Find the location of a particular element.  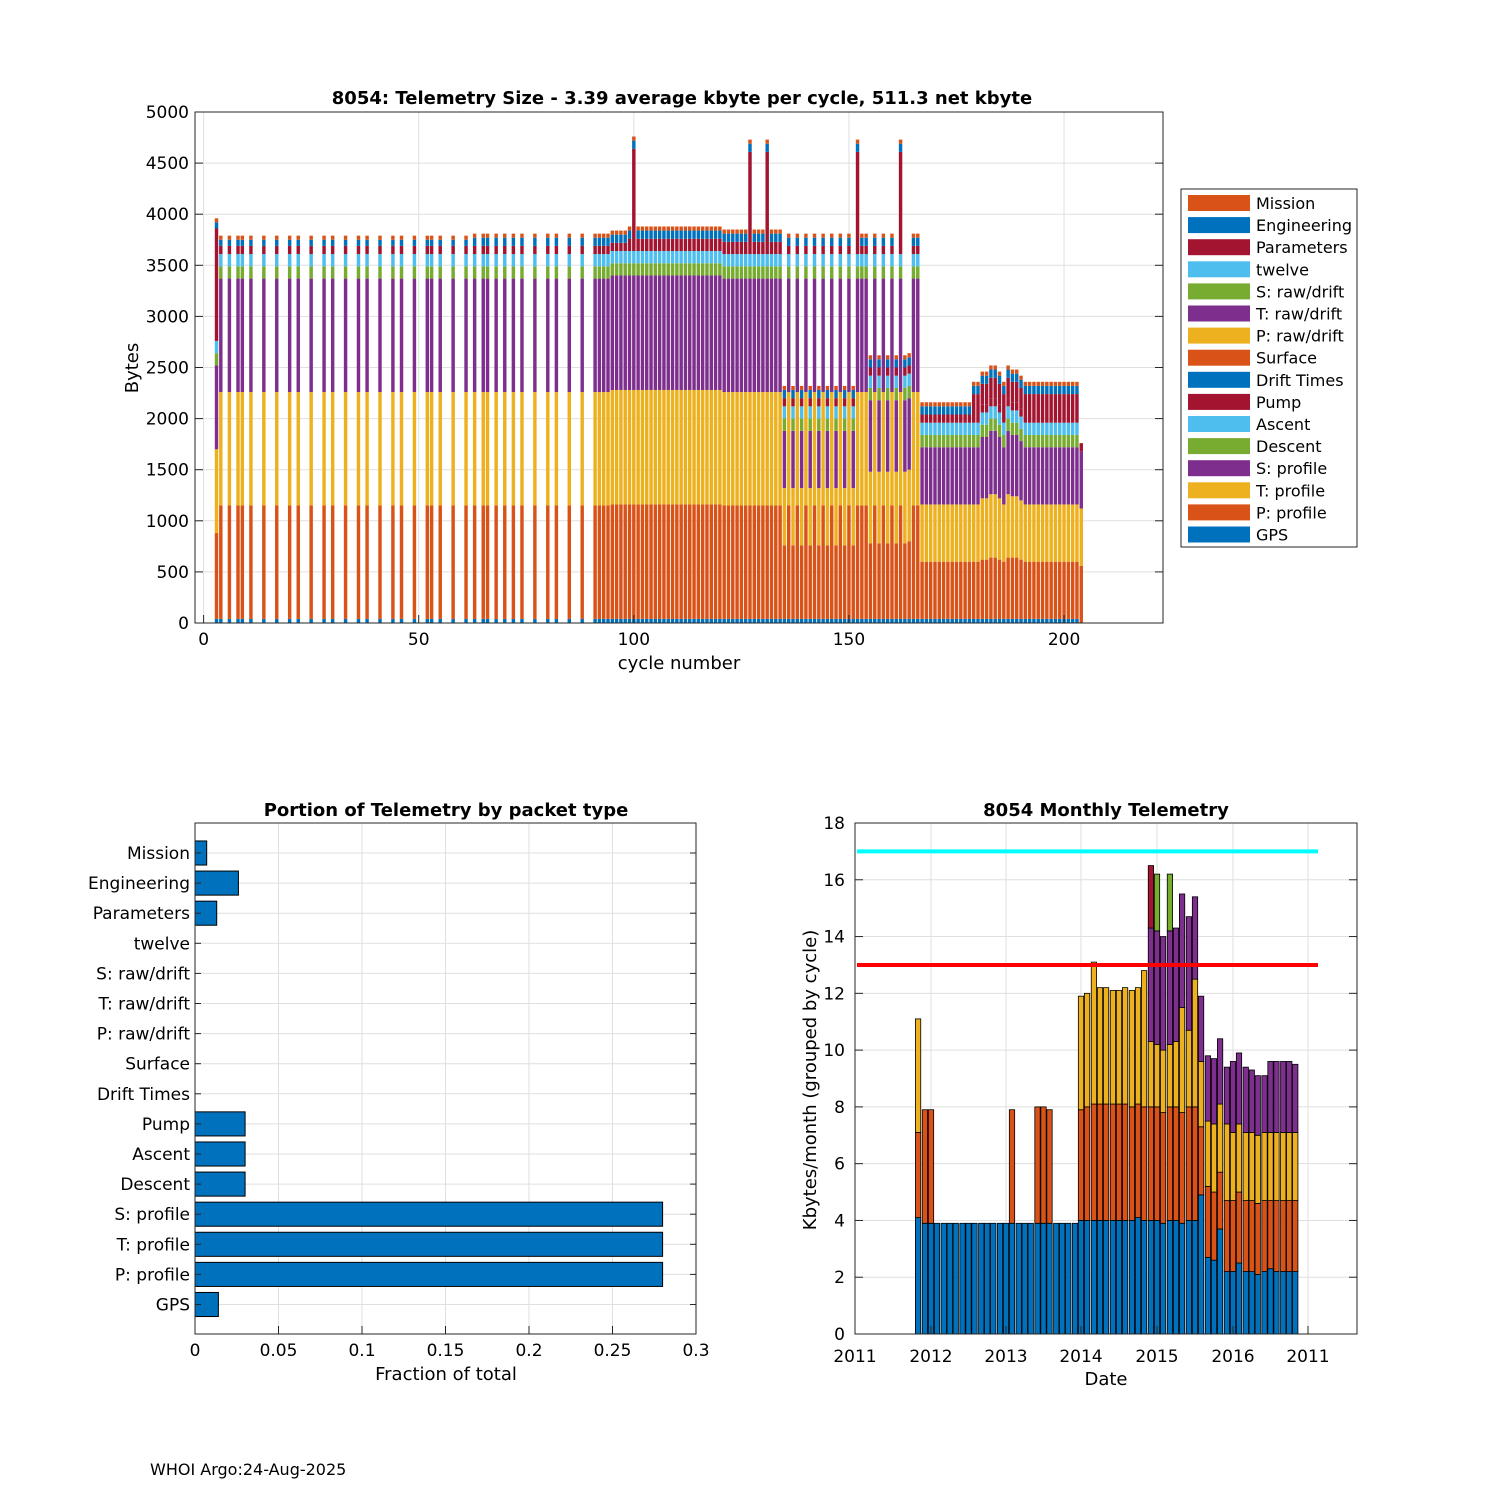

packet-ytick-label: Surface is located at coordinates (157, 1065).